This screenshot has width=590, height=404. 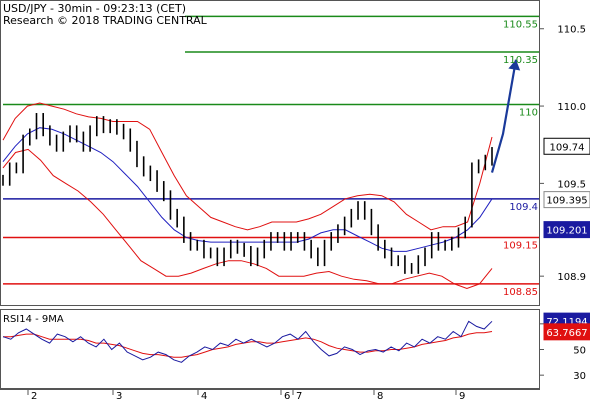 I want to click on rsi-ma-line, so click(x=248, y=344).